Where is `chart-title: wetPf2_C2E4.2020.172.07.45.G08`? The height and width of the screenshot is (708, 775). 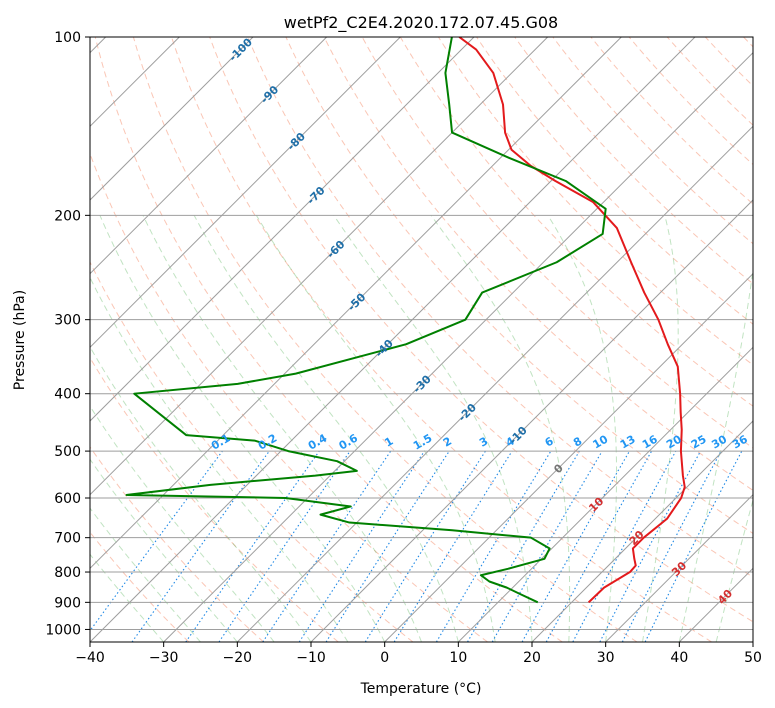 chart-title: wetPf2_C2E4.2020.172.07.45.G08 is located at coordinates (421, 23).